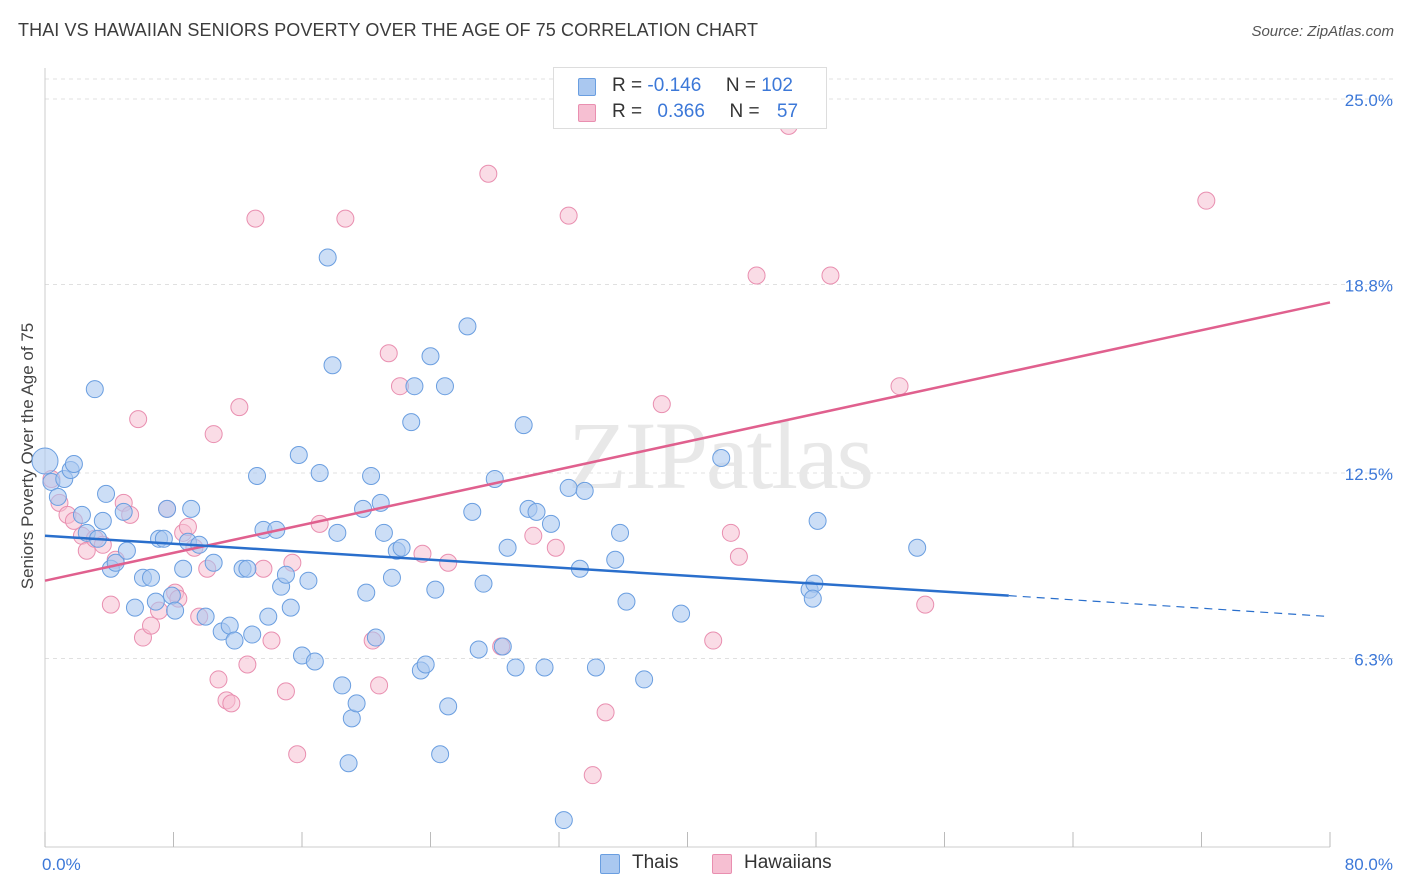 The image size is (1406, 892). I want to click on source-credit: Source: ZipAtlas.com, so click(1322, 31).